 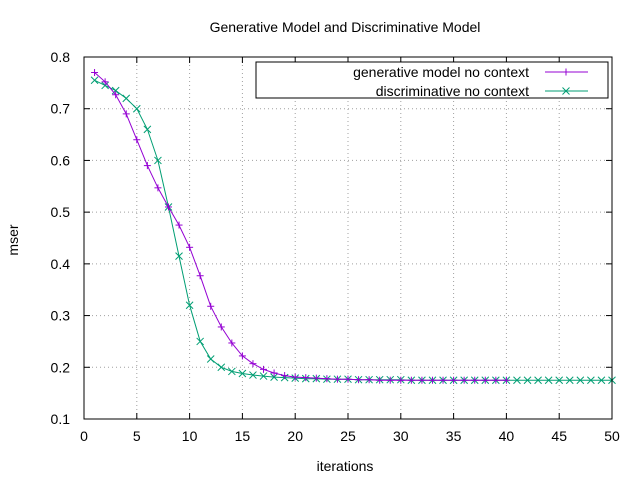 What do you see at coordinates (441, 72) in the screenshot?
I see `legend-label: generative model no context` at bounding box center [441, 72].